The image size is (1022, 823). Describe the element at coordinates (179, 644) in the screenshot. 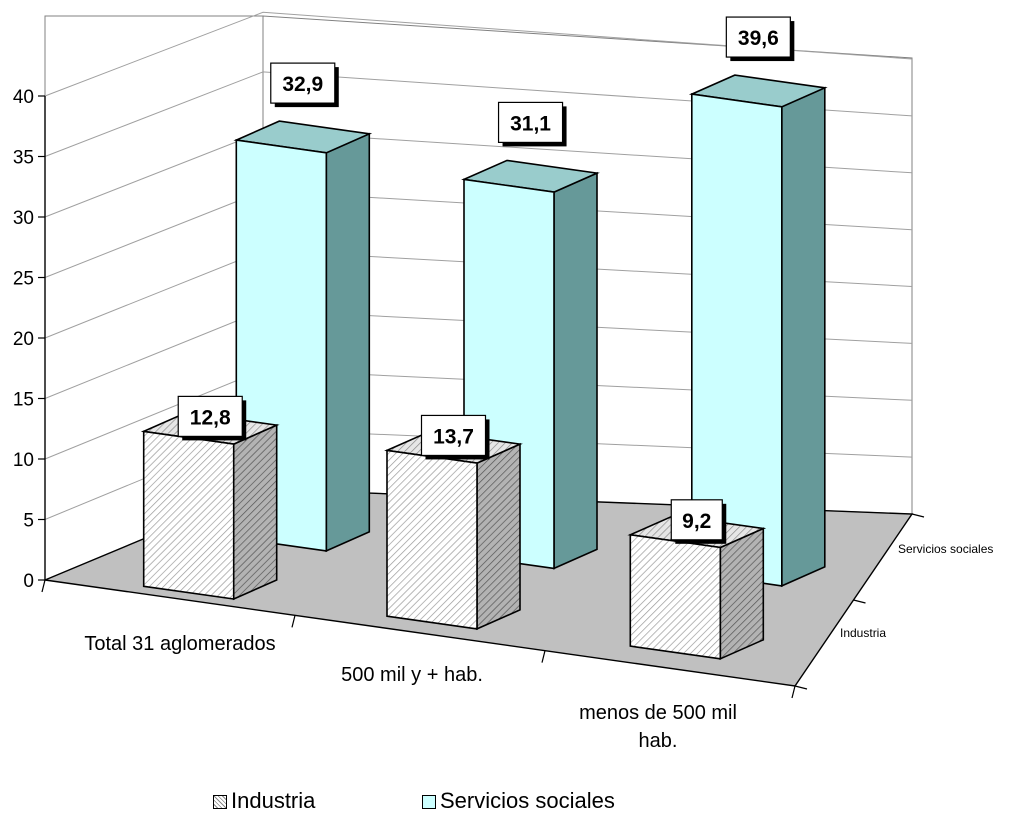

I see `x-tick-label-0: Total 31 aglomerados` at that location.